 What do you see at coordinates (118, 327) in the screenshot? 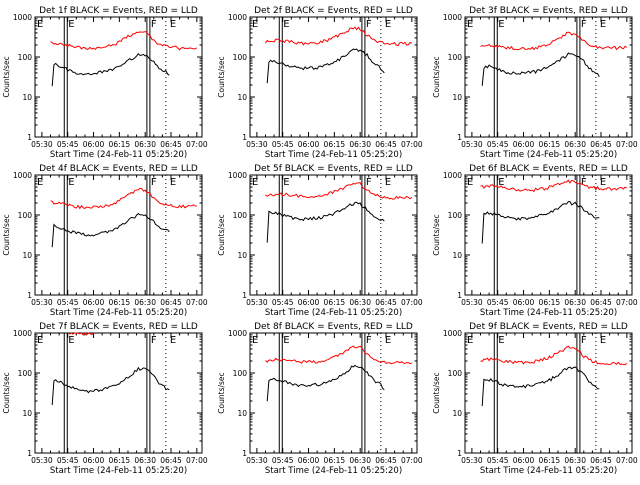
I see `chart-title: Det 7f BLACK = Events, RED = LLD` at bounding box center [118, 327].